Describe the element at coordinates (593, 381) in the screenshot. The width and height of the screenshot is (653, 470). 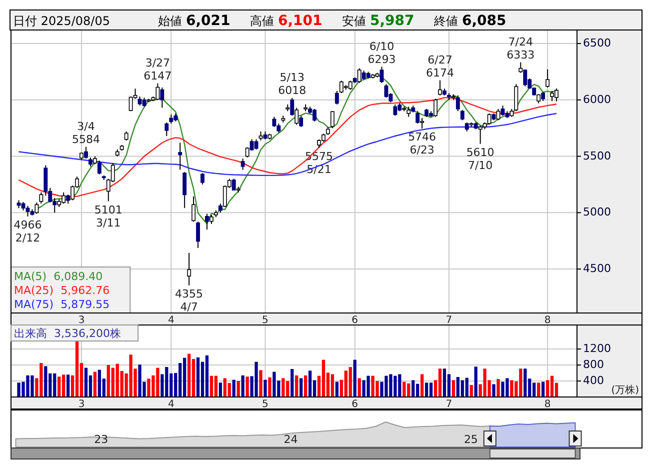
I see `y-tick-label: 400` at that location.